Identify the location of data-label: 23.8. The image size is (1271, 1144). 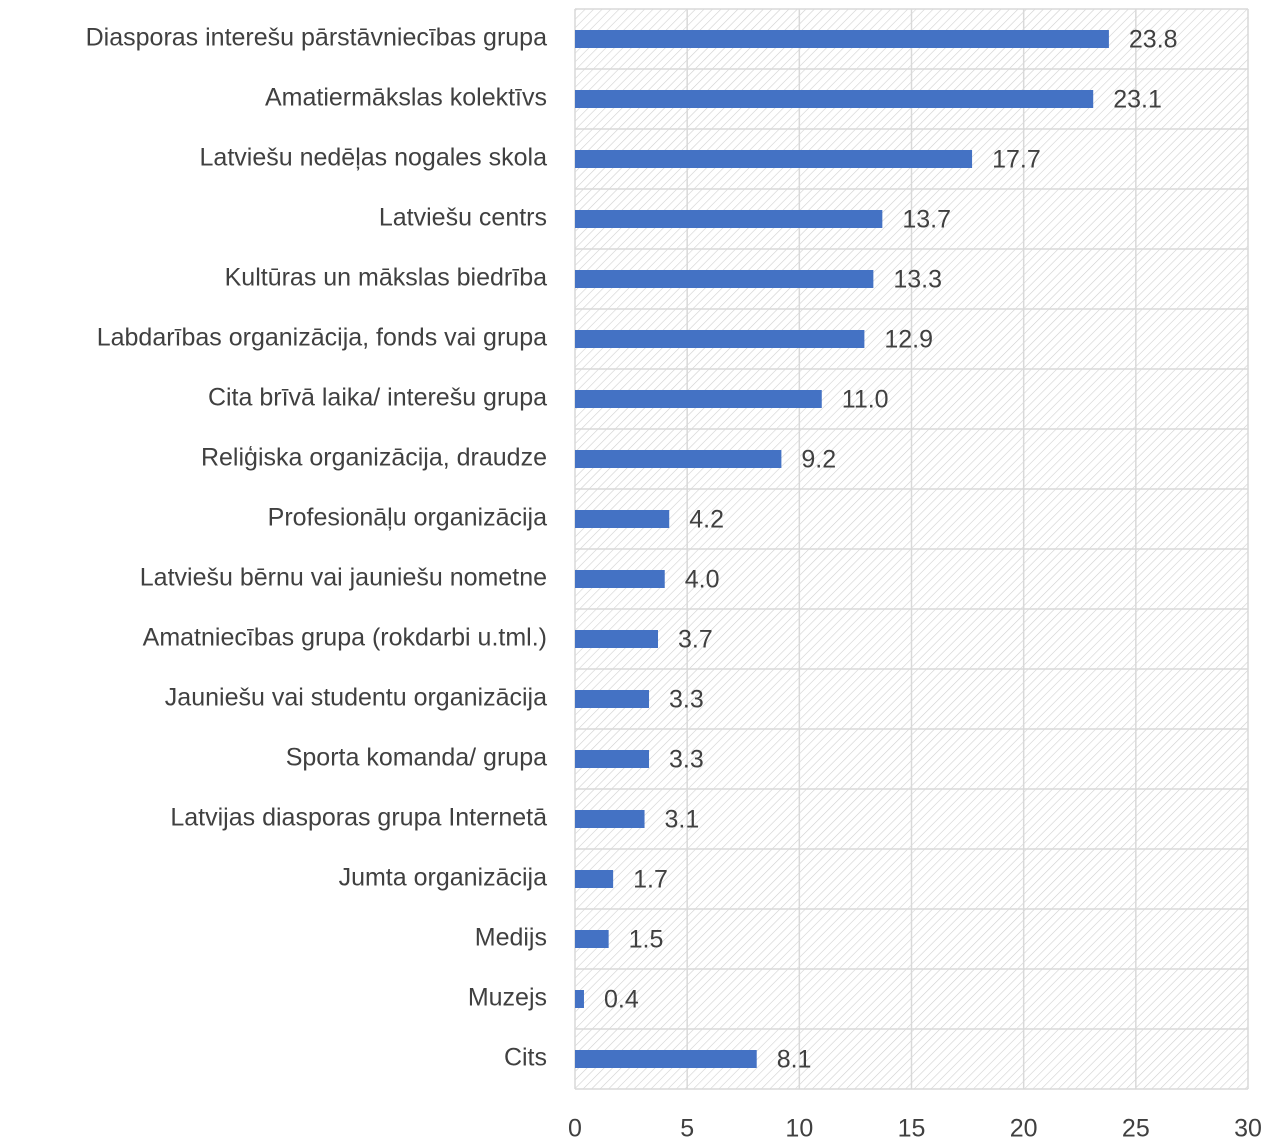
(1153, 40).